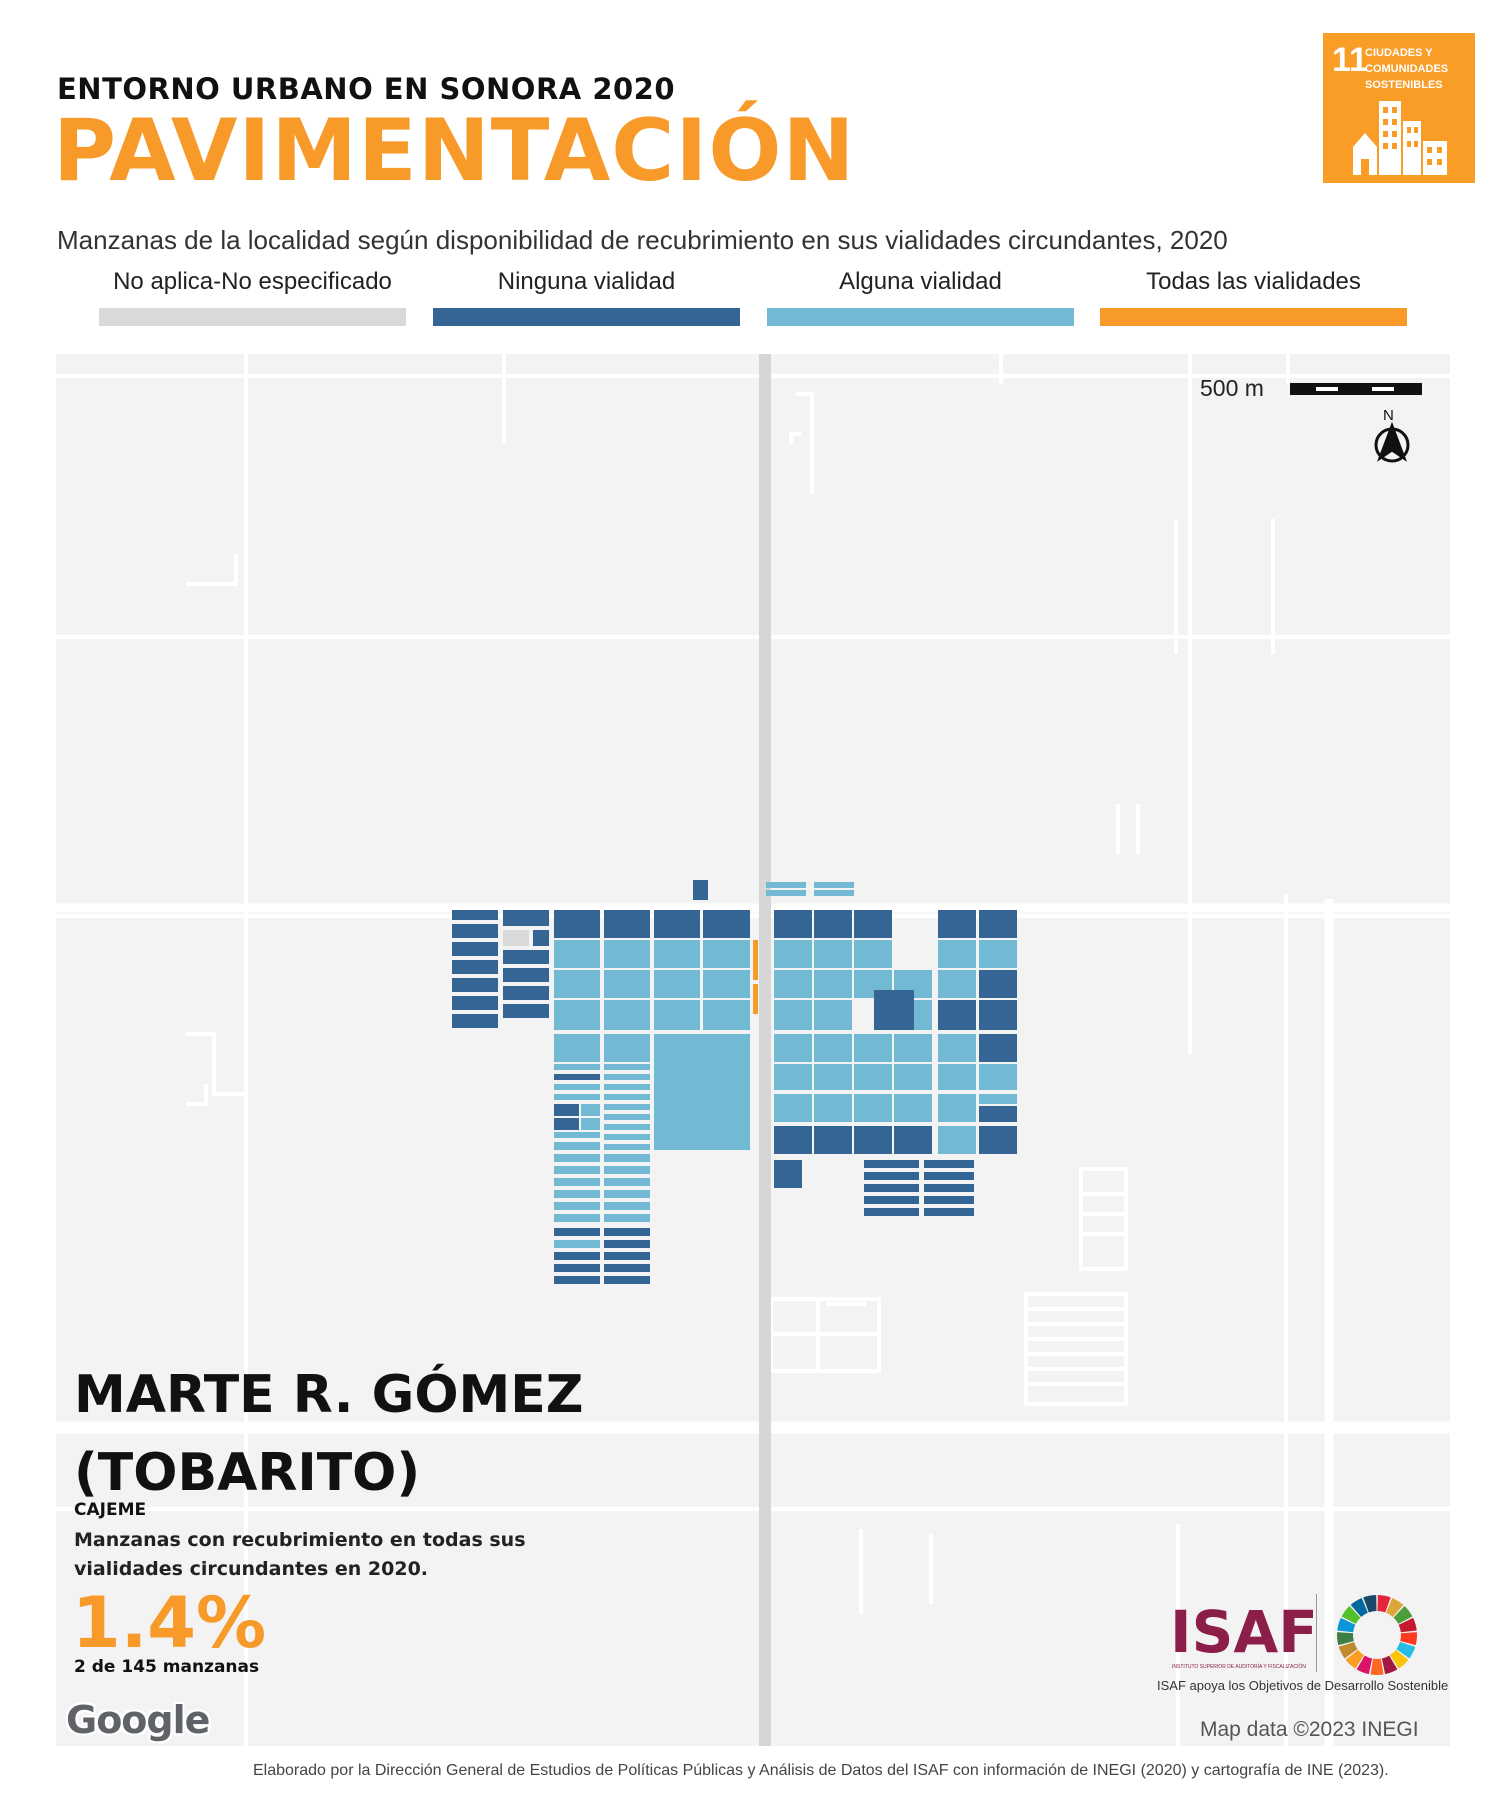 This screenshot has height=1800, width=1500. Describe the element at coordinates (1253, 281) in the screenshot. I see `legend-label-todas: Todas las vialidades` at that location.